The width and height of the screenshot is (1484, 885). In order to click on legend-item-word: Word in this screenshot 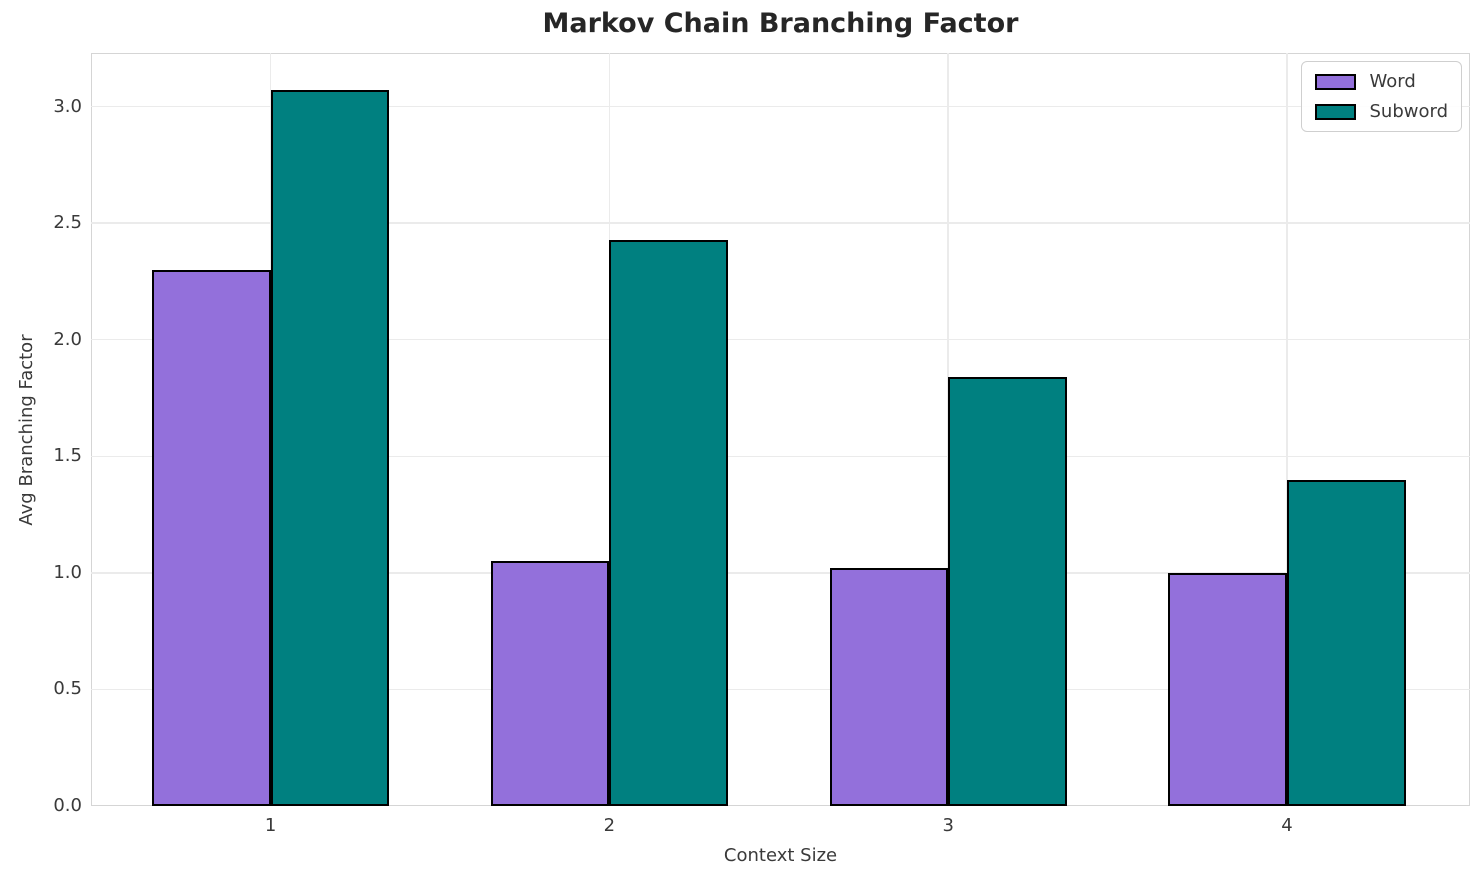, I will do `click(1381, 81)`.